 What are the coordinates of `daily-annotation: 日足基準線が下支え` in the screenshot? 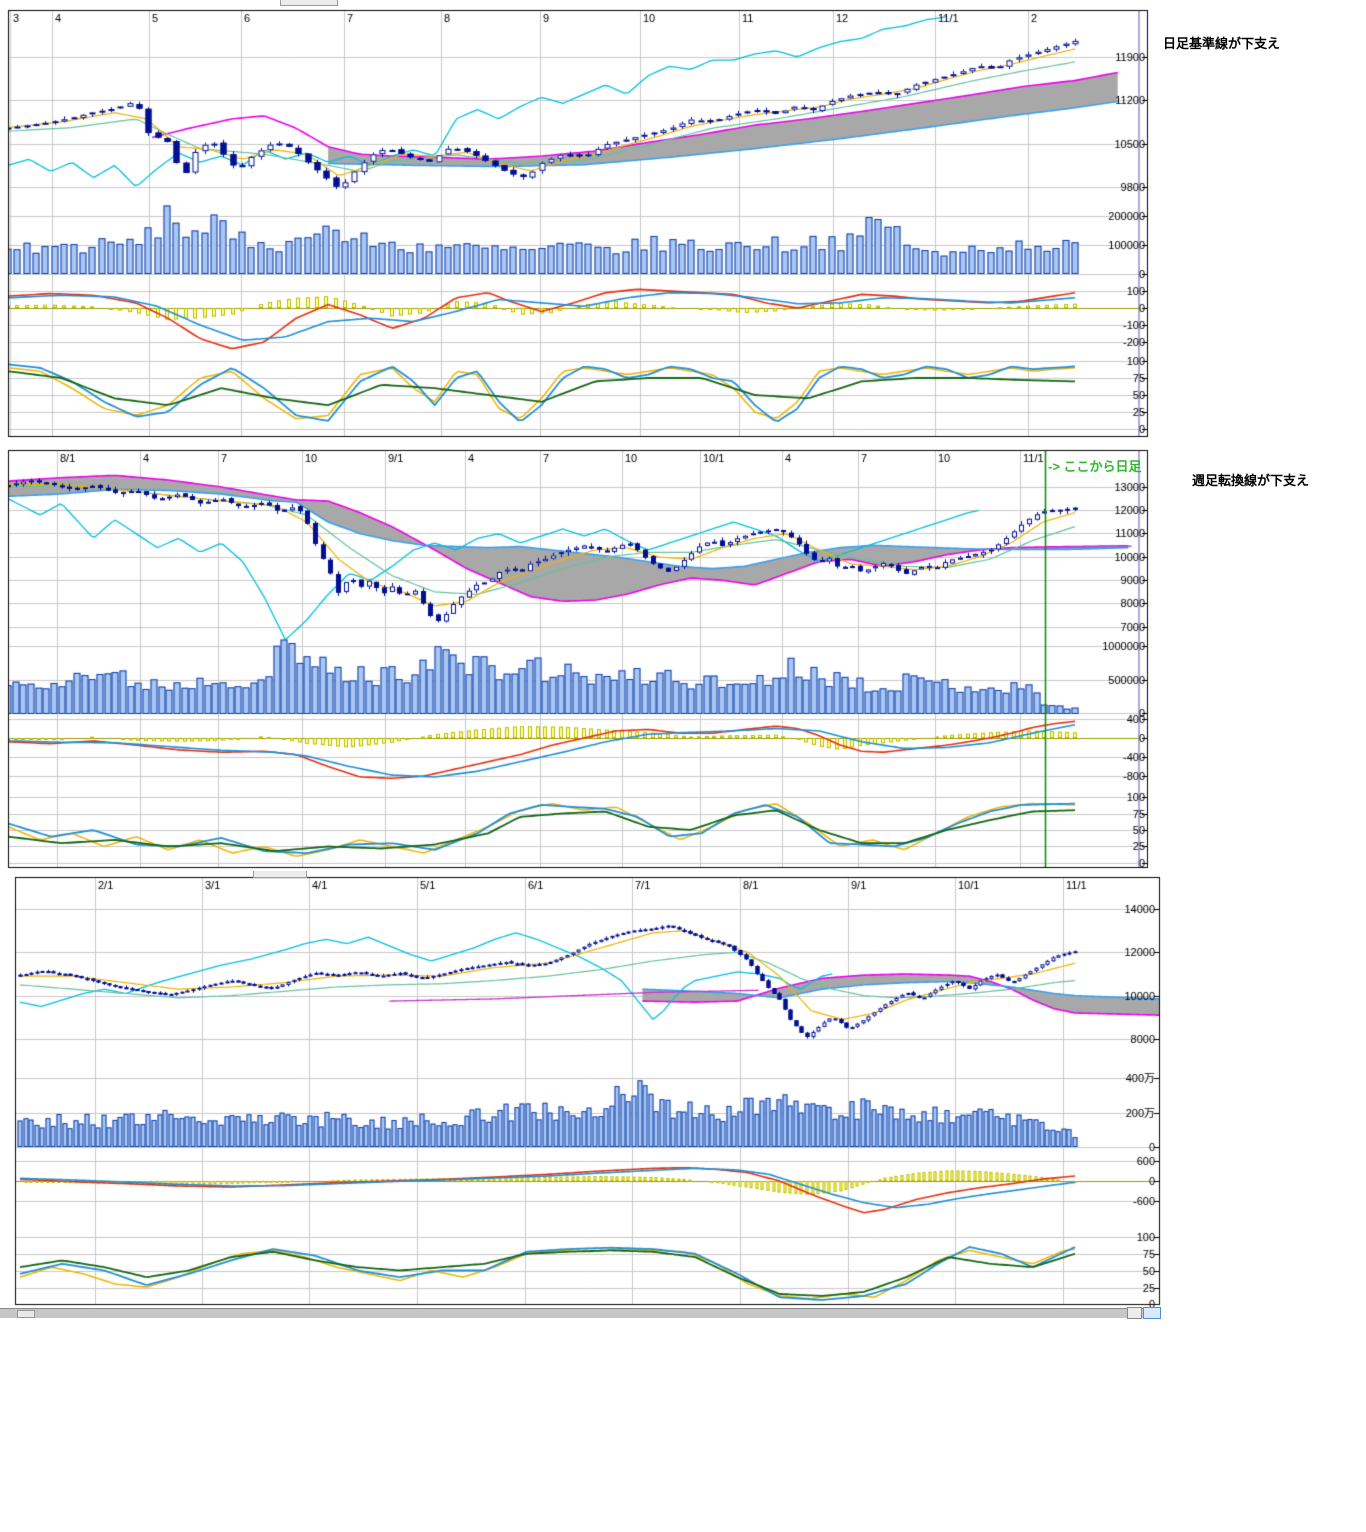 It's located at (1222, 43).